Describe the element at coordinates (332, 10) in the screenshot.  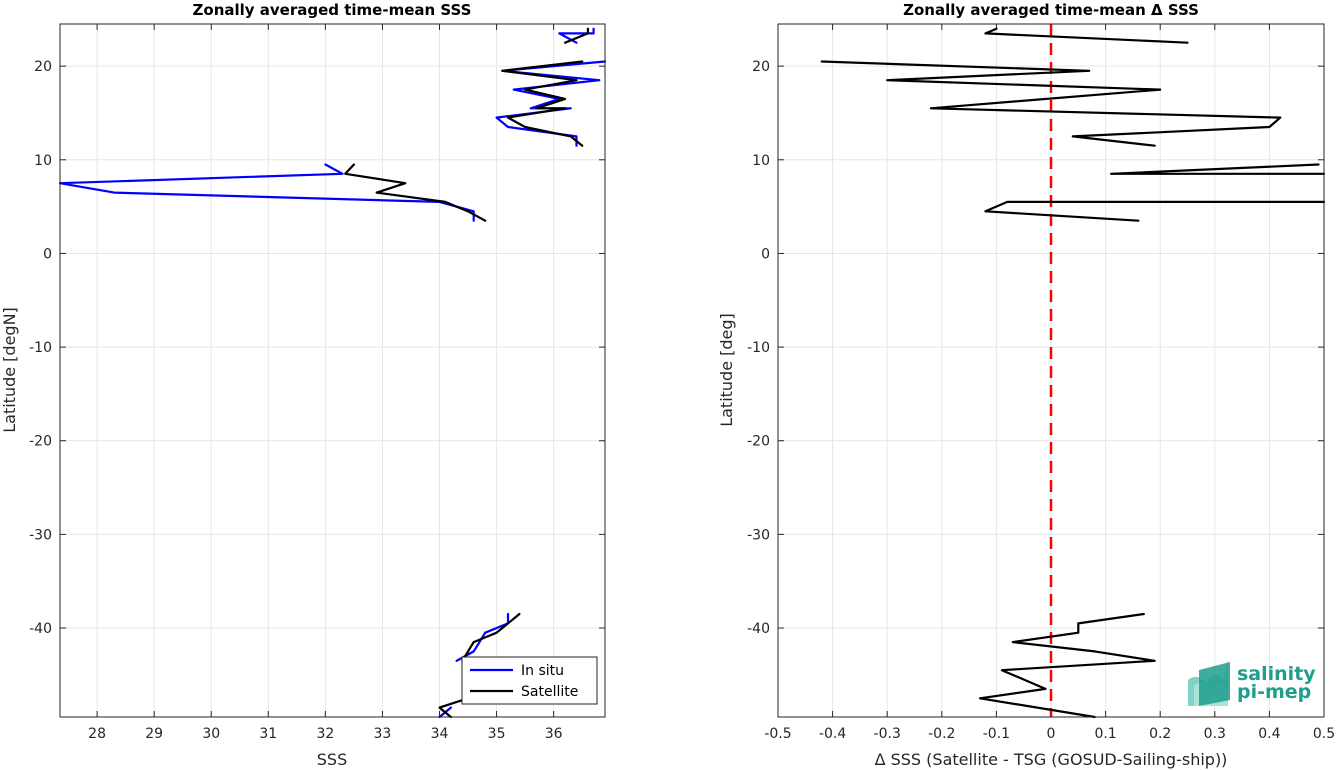
I see `left-chart-title: Zonally averaged time-mean SSS` at that location.